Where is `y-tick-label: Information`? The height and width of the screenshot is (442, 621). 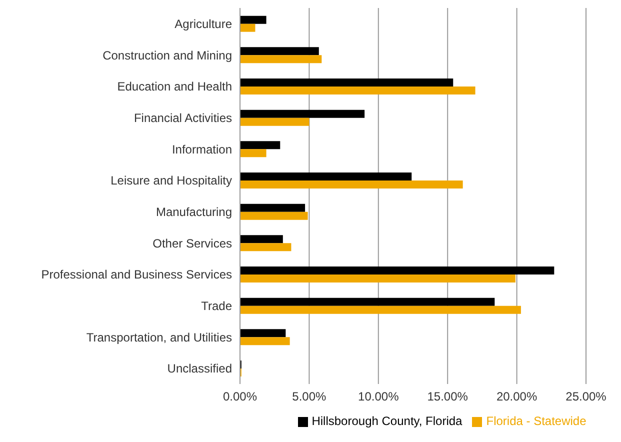 y-tick-label: Information is located at coordinates (202, 149).